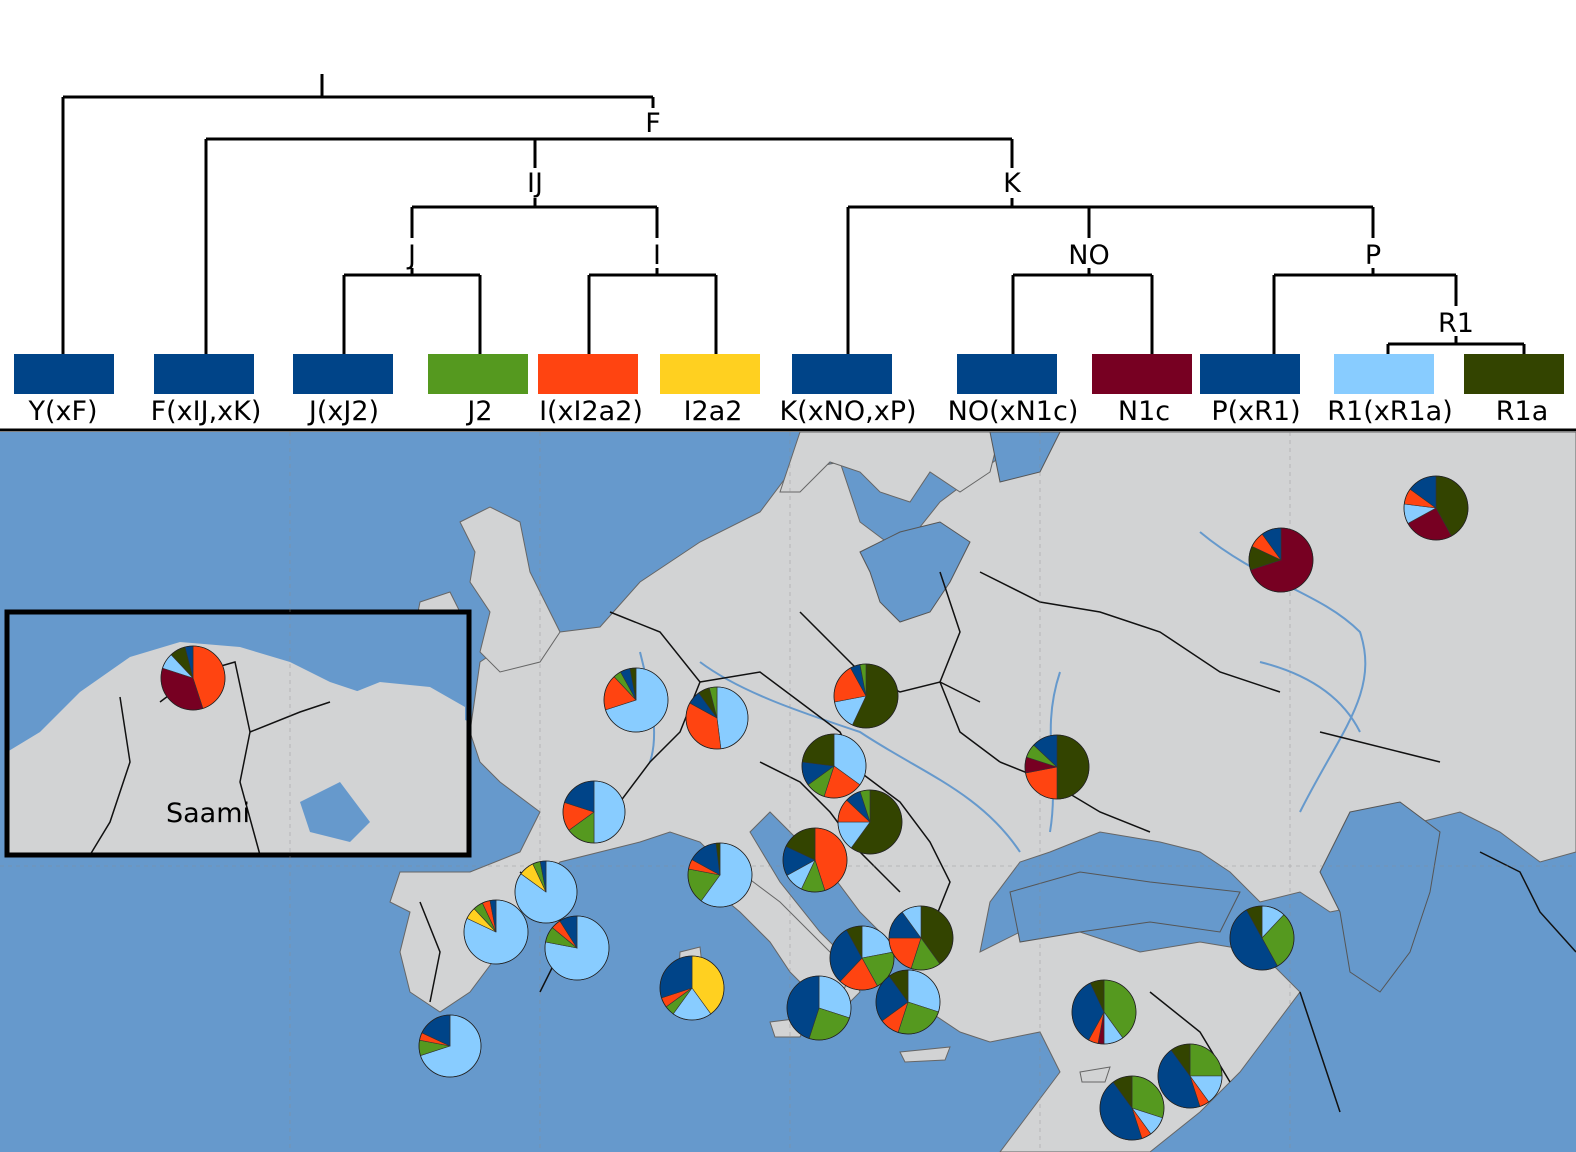  I want to click on pie-switzerland-italy, so click(720, 875).